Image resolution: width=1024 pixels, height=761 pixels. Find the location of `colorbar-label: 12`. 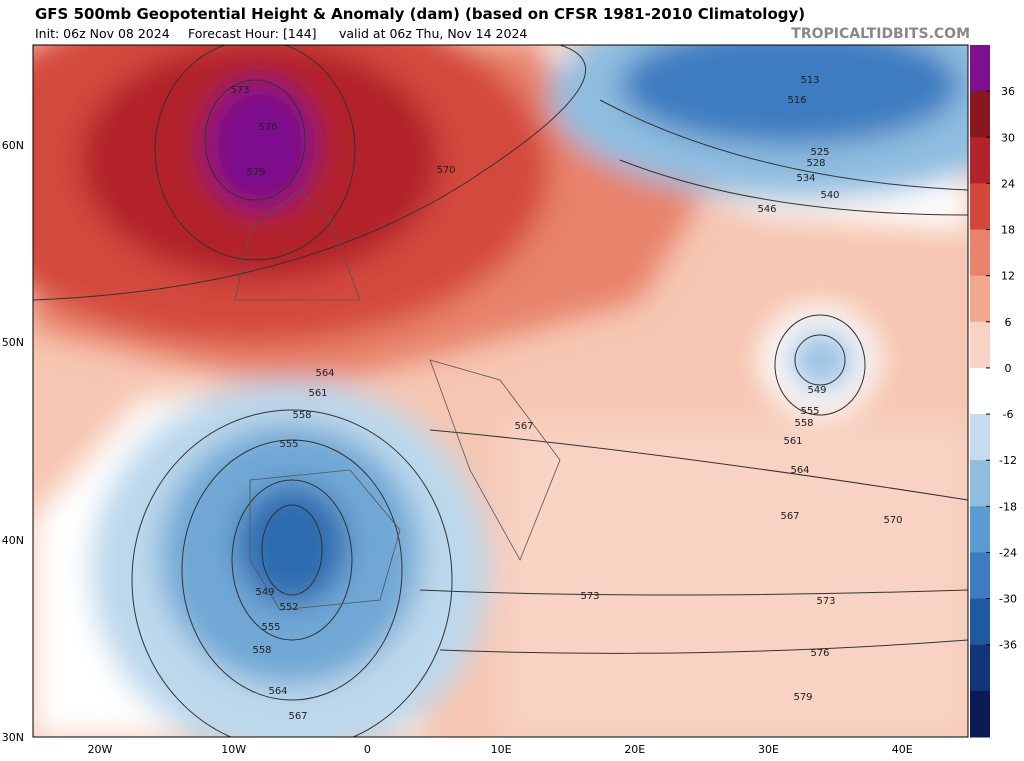

colorbar-label: 12 is located at coordinates (1008, 276).